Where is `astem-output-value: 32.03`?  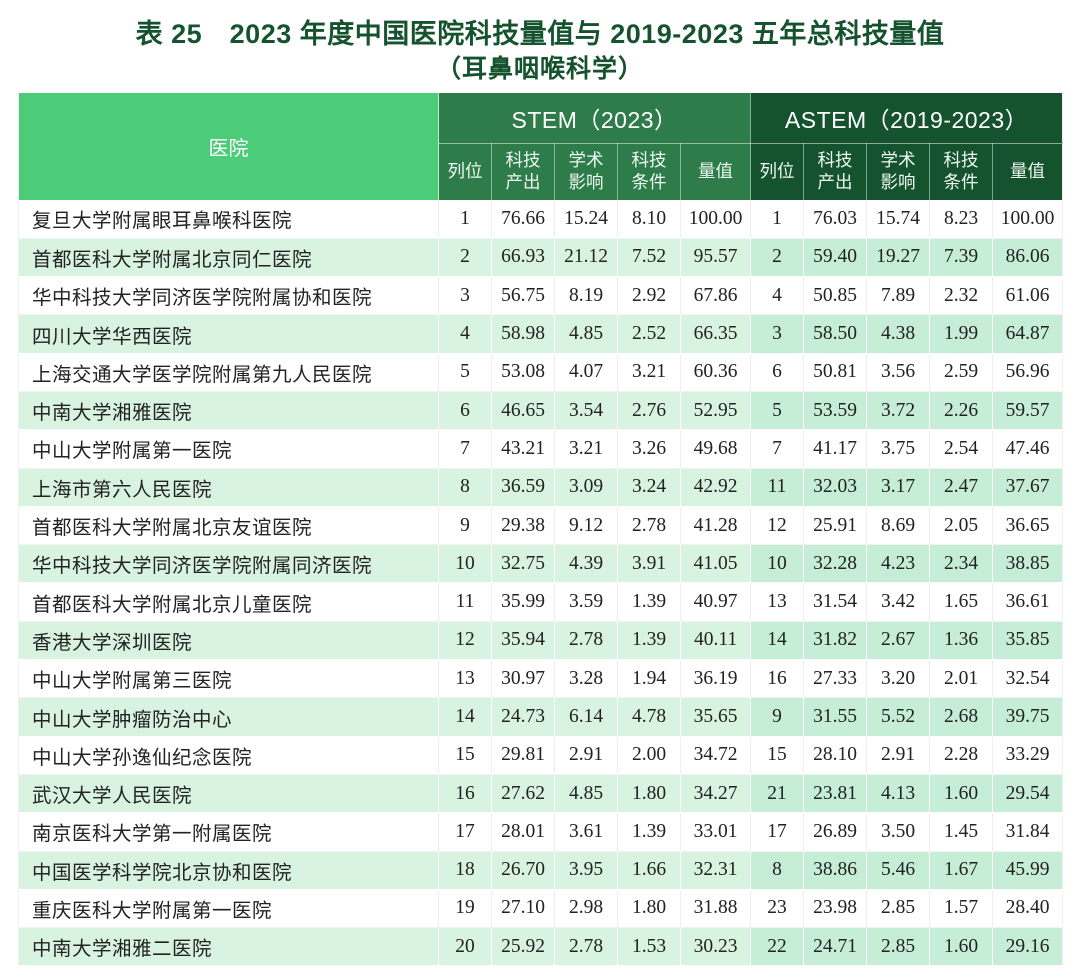 astem-output-value: 32.03 is located at coordinates (835, 487).